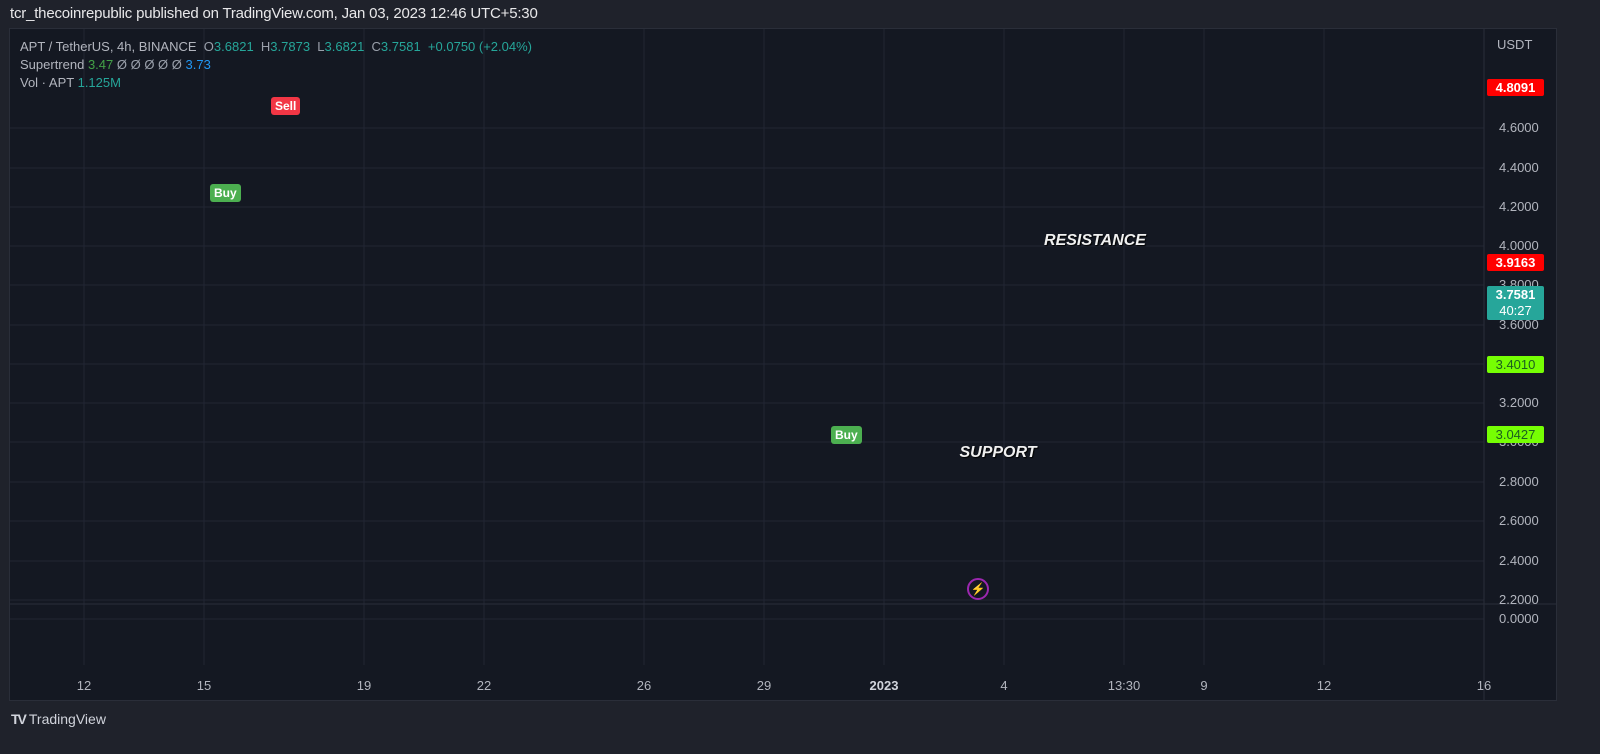 This screenshot has width=1600, height=754. I want to click on time-tick: 2023, so click(884, 685).